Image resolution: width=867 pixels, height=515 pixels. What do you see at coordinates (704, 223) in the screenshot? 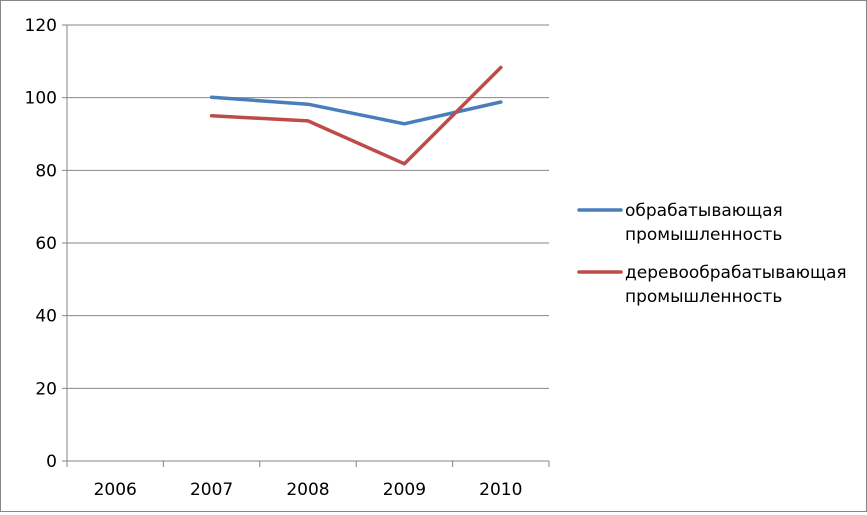
I see `legend-label-1: обрабатывающая промышленность` at bounding box center [704, 223].